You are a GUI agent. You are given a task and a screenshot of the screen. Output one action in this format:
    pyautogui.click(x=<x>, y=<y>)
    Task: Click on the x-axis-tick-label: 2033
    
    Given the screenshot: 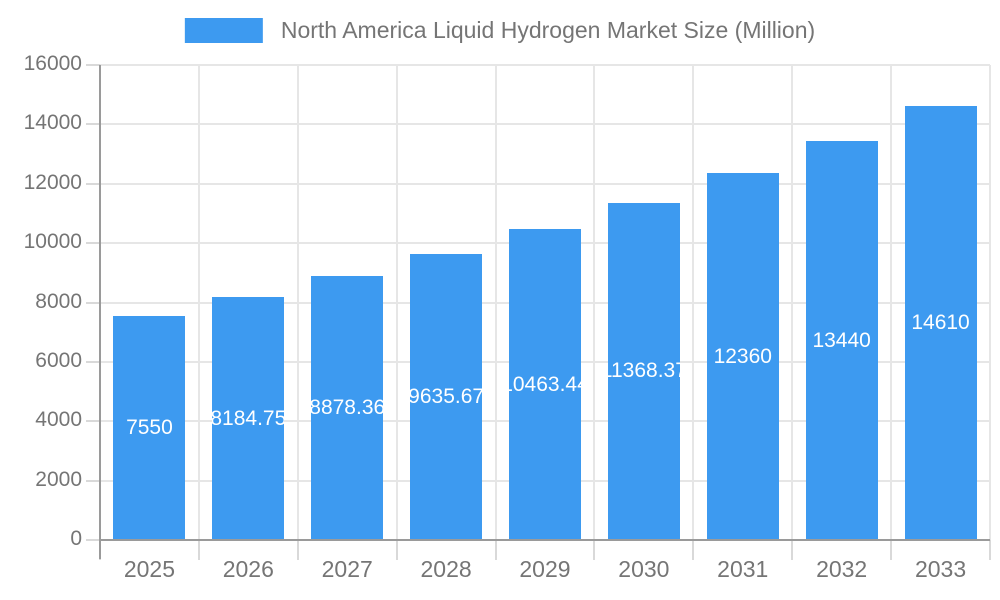 What is the action you would take?
    pyautogui.click(x=940, y=569)
    